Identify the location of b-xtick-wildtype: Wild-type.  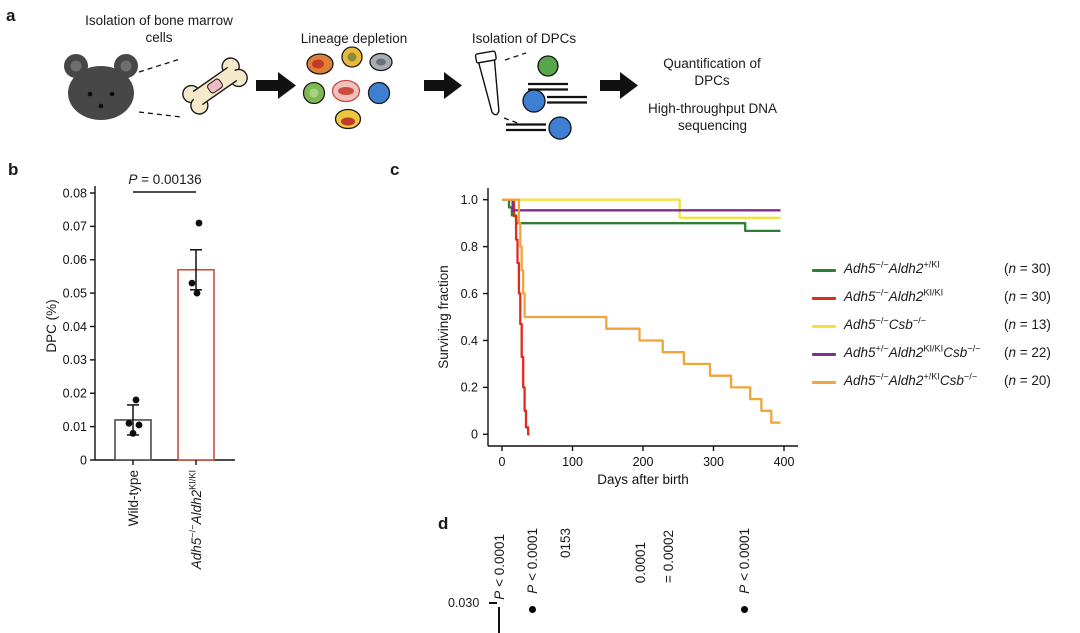
(133, 498).